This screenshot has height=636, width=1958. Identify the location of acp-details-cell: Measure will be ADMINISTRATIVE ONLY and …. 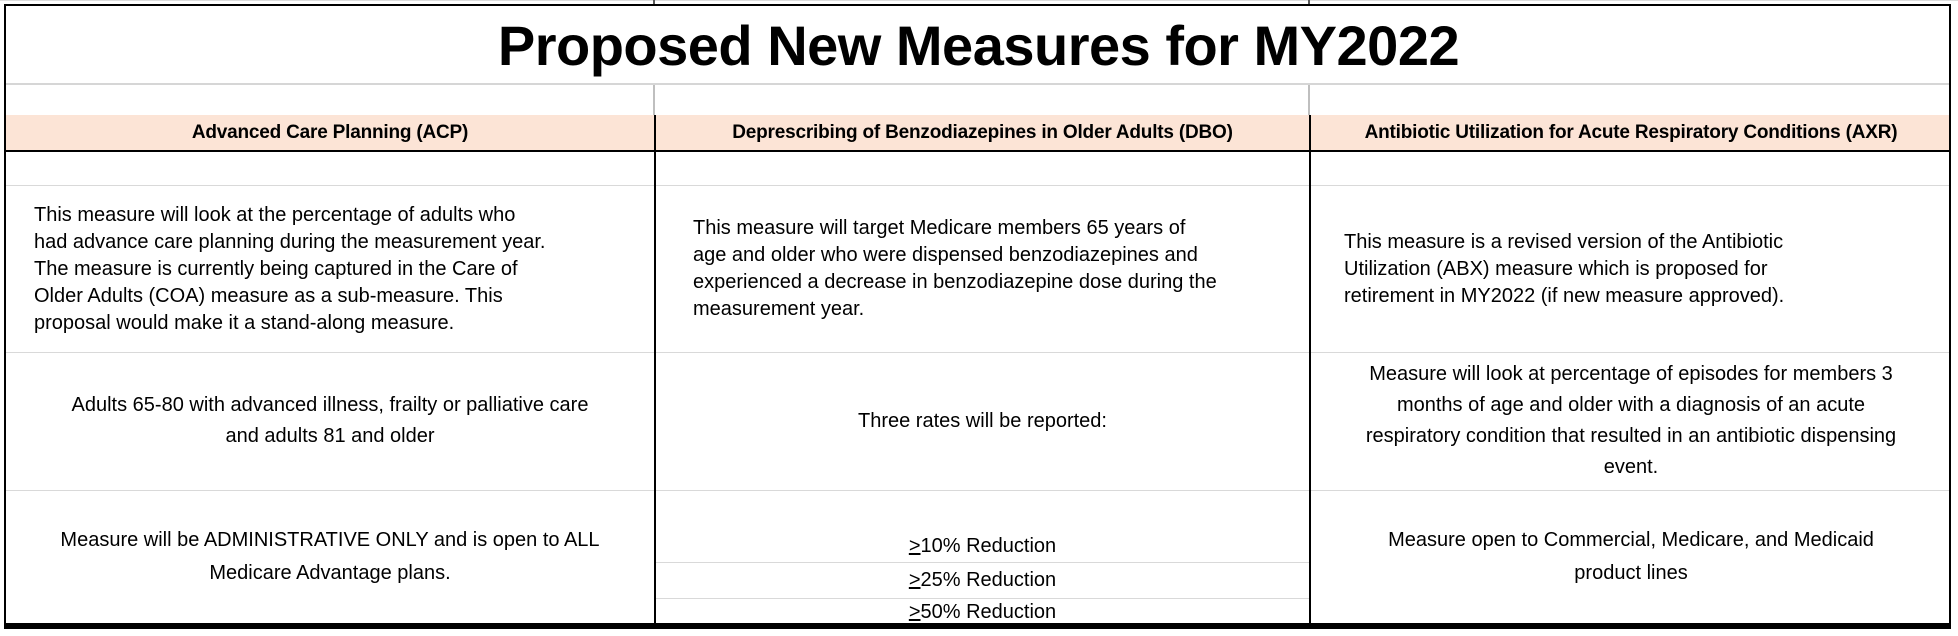
(330, 556).